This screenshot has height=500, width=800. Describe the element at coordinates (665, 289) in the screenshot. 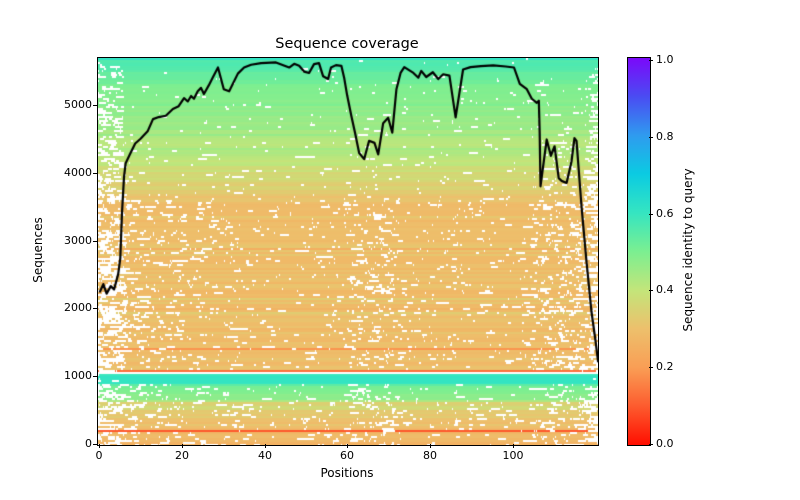

I see `colorbar-tick-label: 0.4` at that location.